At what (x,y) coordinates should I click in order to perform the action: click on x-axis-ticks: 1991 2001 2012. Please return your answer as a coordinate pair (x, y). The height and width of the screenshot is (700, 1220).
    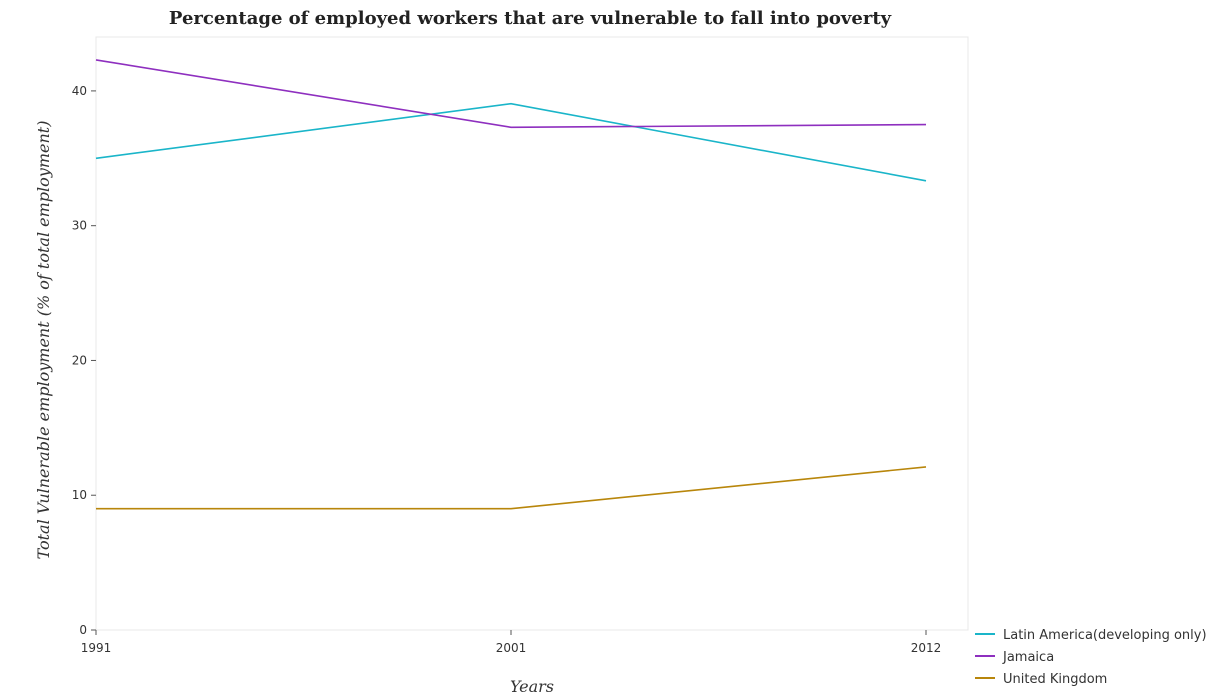
    Looking at the image, I should click on (511, 642).